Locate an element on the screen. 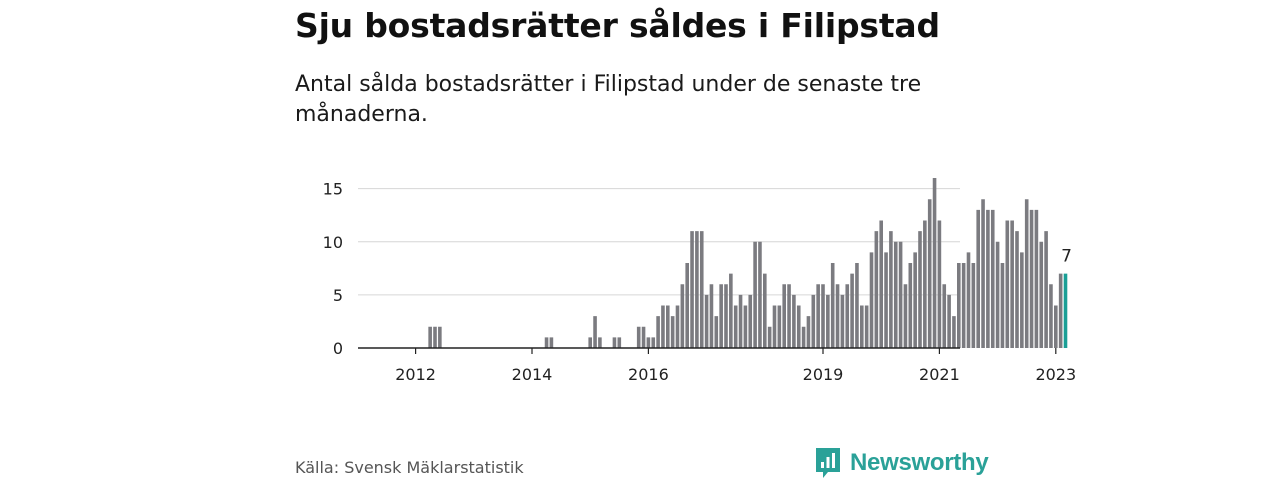 The width and height of the screenshot is (1280, 480). last-value-label: 7 is located at coordinates (1066, 257).